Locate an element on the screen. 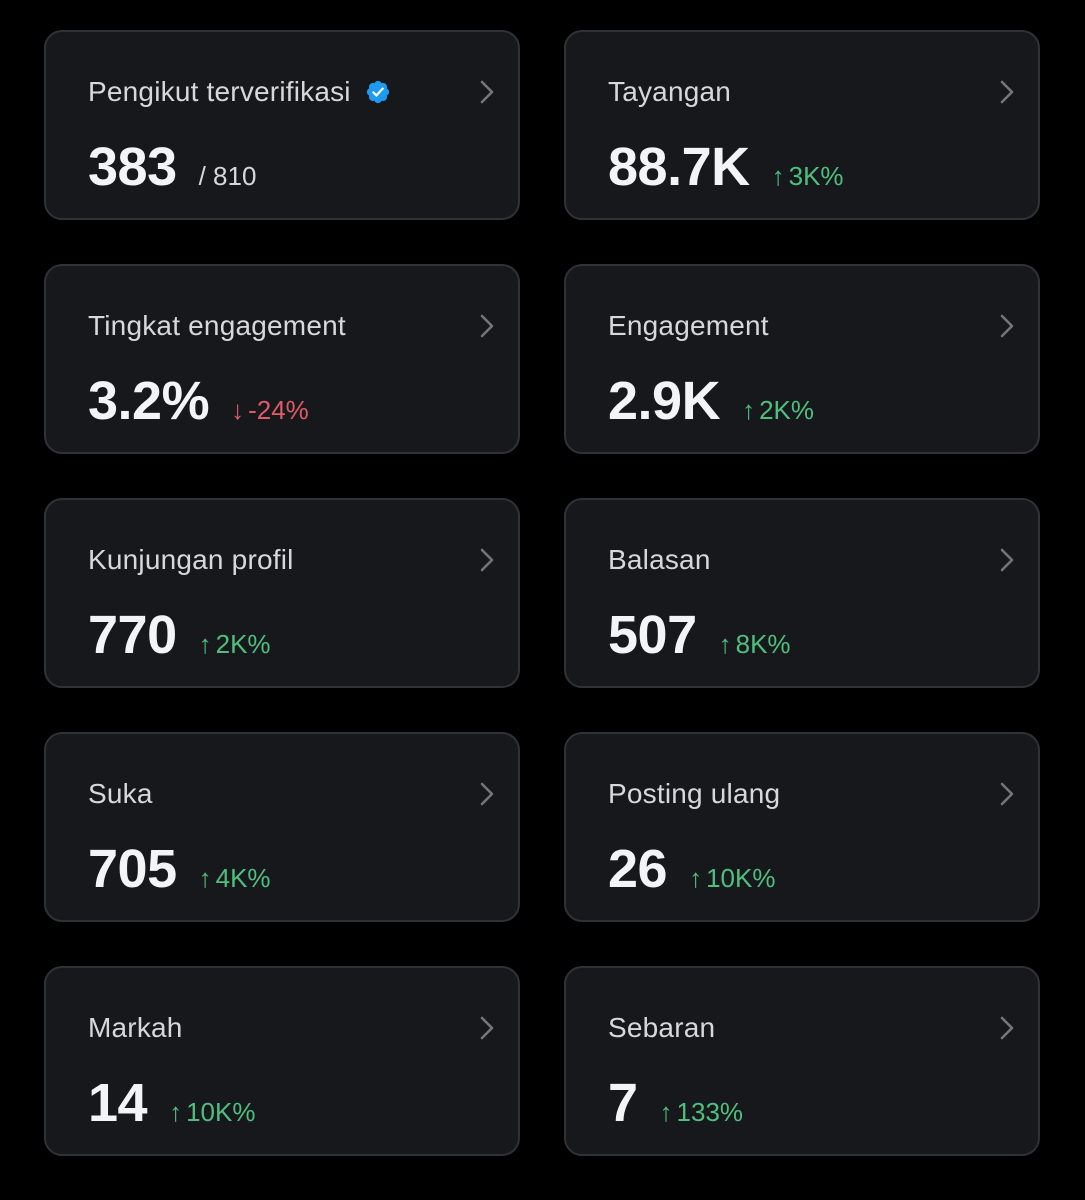 The width and height of the screenshot is (1085, 1200). change-indicator: ↓ -24% is located at coordinates (270, 410).